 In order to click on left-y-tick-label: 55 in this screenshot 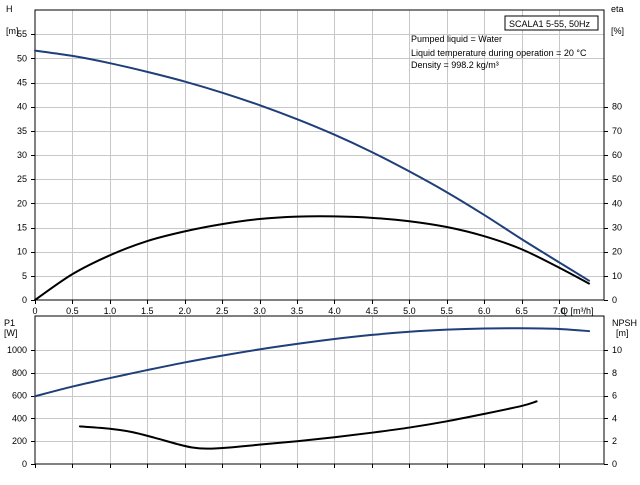, I will do `click(22, 34)`.